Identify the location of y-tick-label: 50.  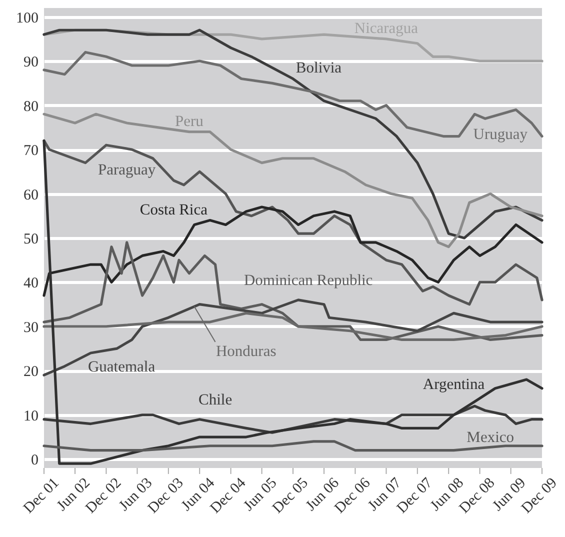
(31, 240).